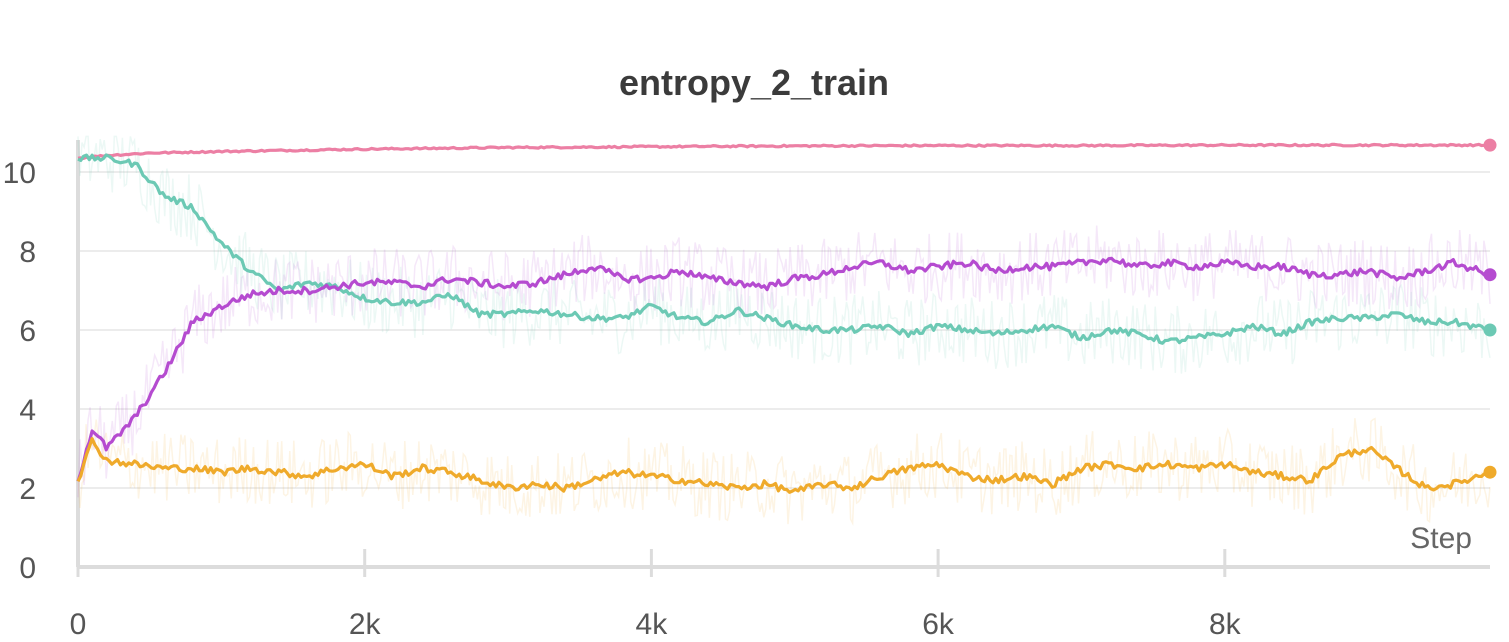 The image size is (1509, 642). Describe the element at coordinates (78, 624) in the screenshot. I see `x-tick-label: 0` at that location.